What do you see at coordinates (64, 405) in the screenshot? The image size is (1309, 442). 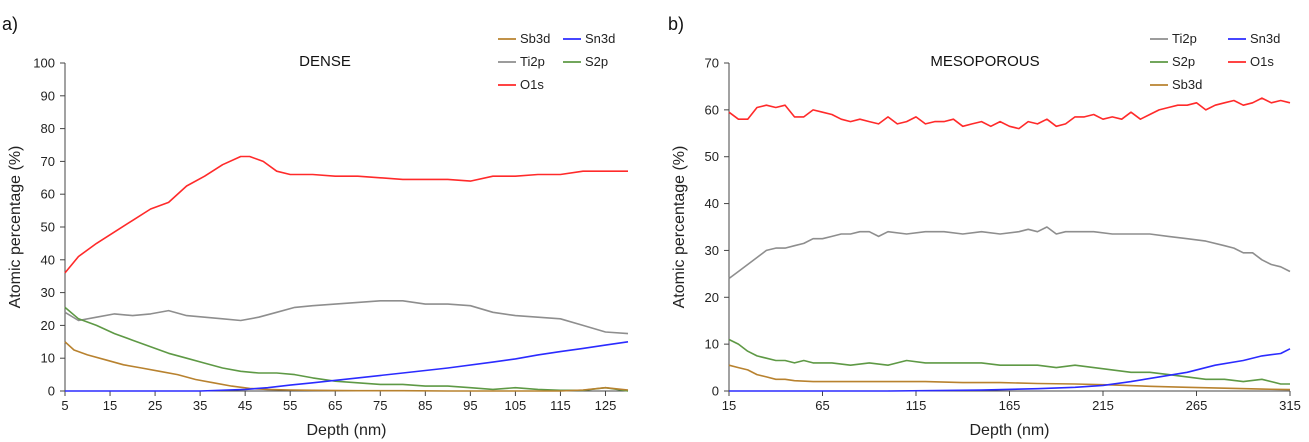 I see `x-tick-label: 5` at bounding box center [64, 405].